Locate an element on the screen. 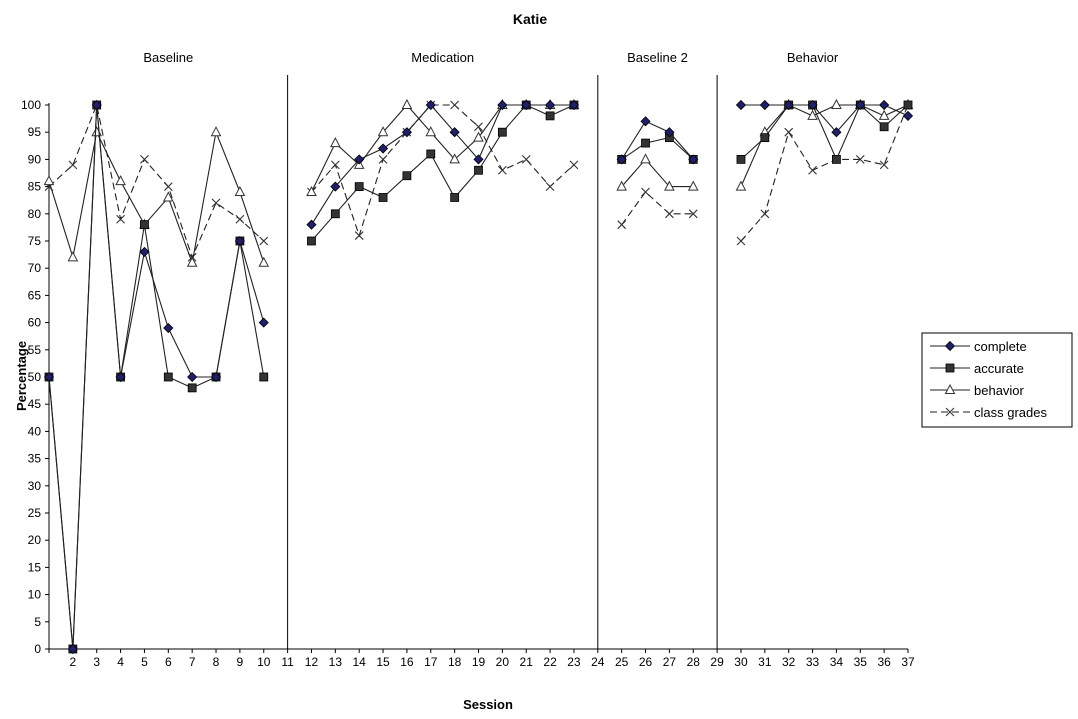  x-tick-label: 16 is located at coordinates (407, 662).